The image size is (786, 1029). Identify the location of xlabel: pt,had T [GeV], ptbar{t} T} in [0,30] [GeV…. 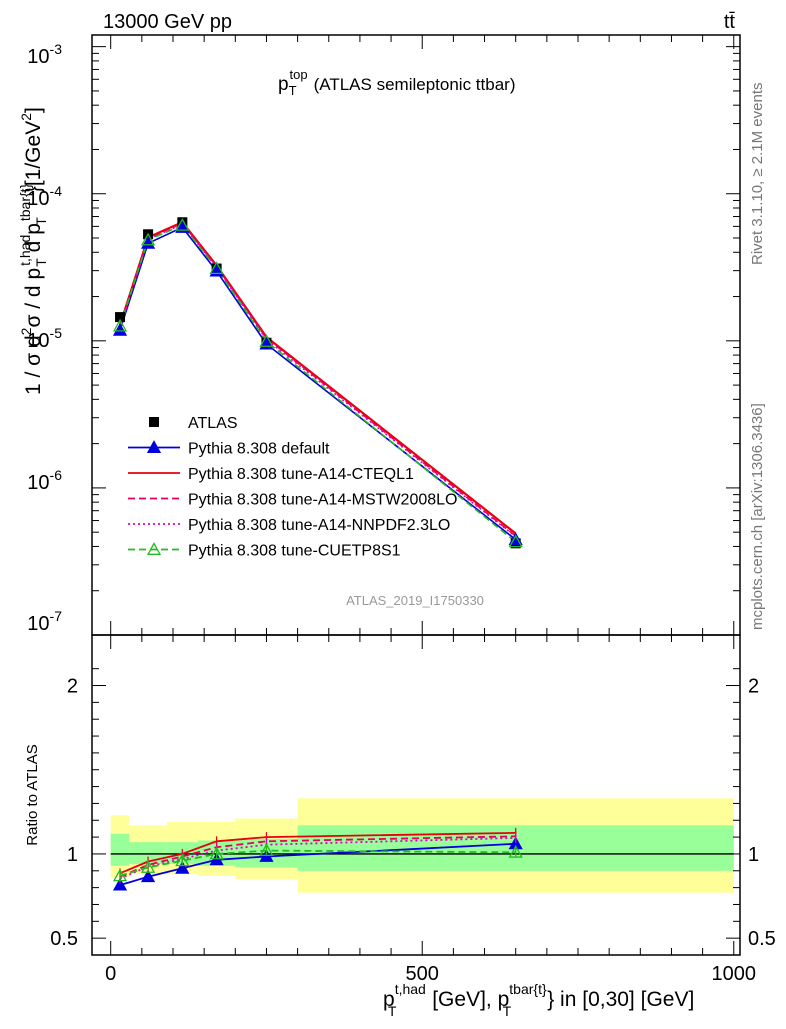
(538, 1000).